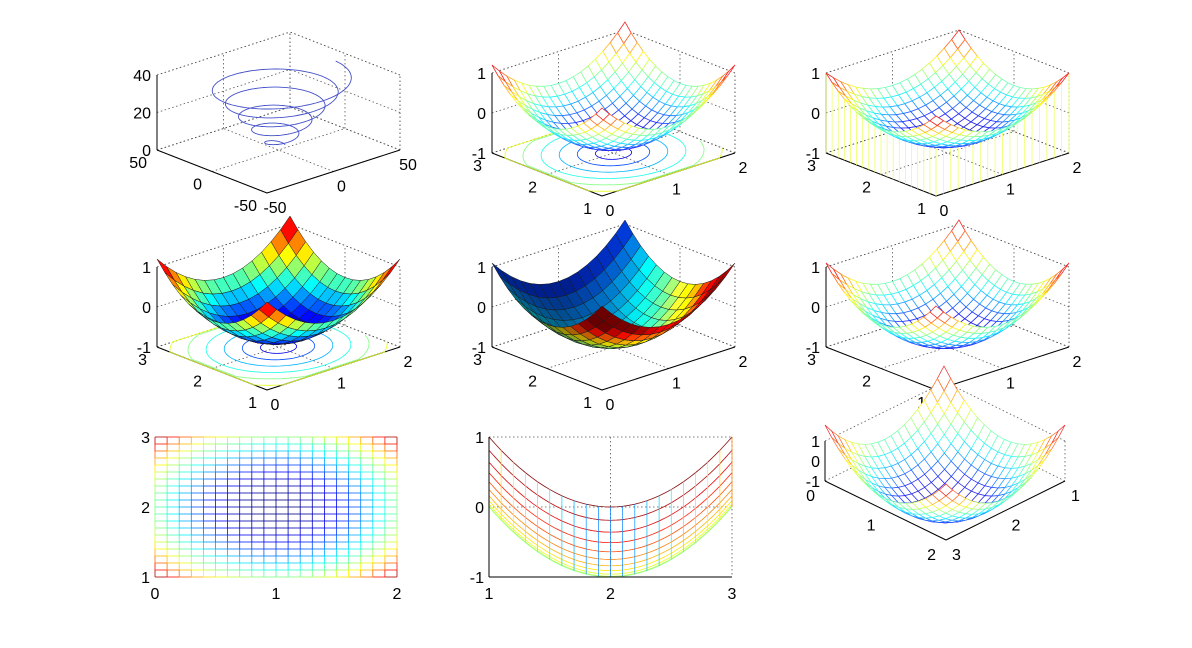  Describe the element at coordinates (943, 464) in the screenshot. I see `subplot-mesh-rotated: 012 321-101` at that location.